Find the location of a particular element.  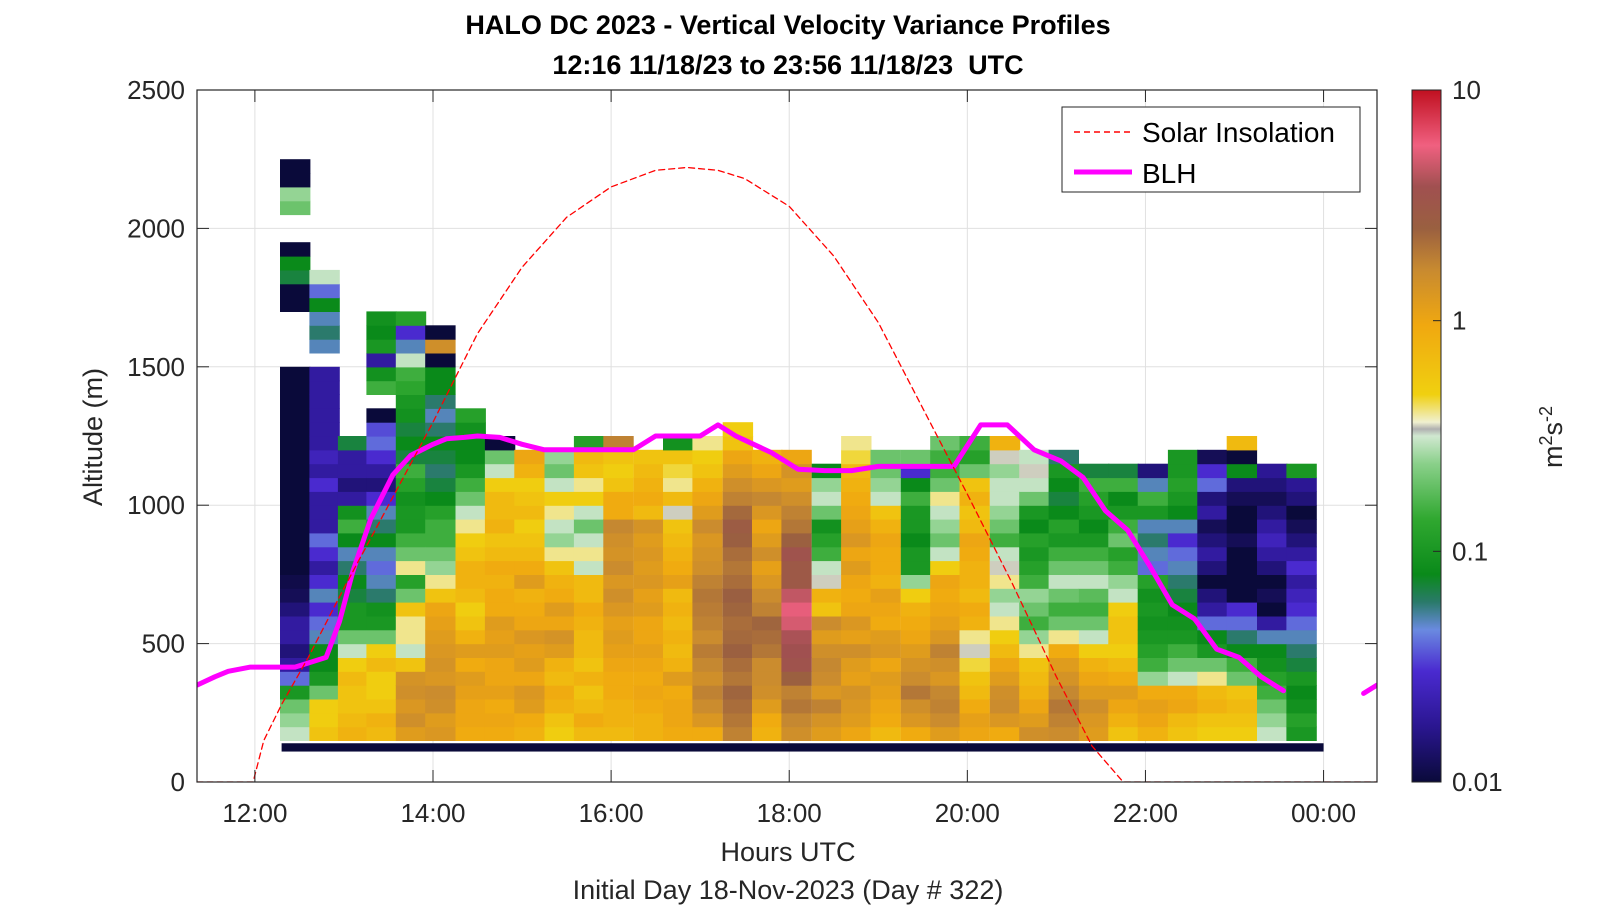

colorbar-label-m: m is located at coordinates (1553, 457).